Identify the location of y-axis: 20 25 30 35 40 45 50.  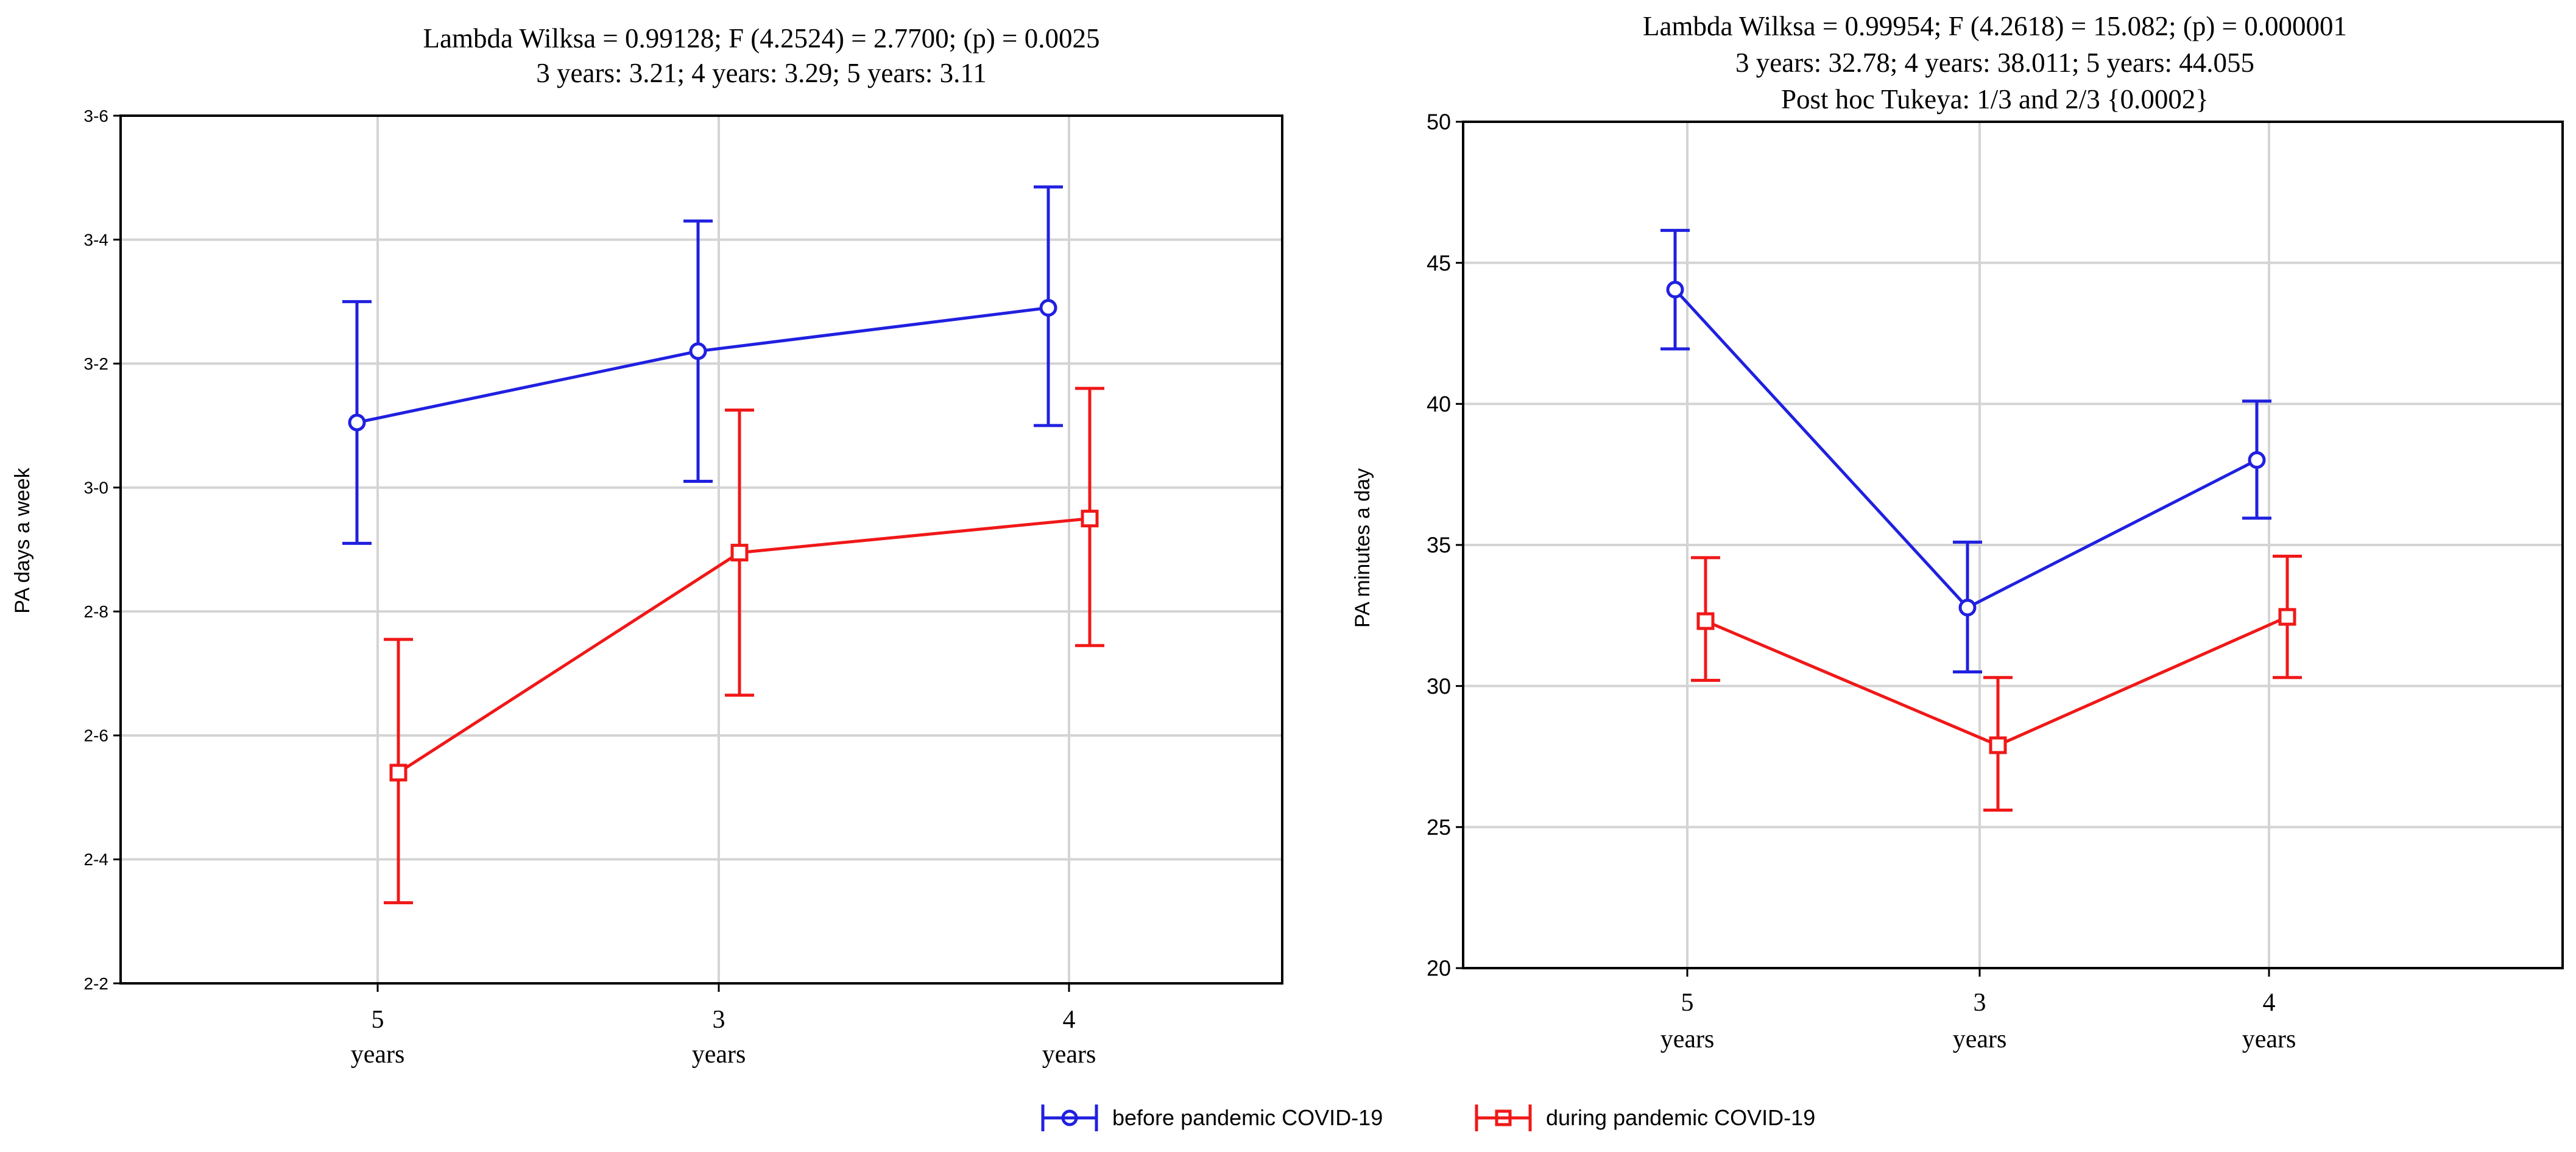
(1445, 545).